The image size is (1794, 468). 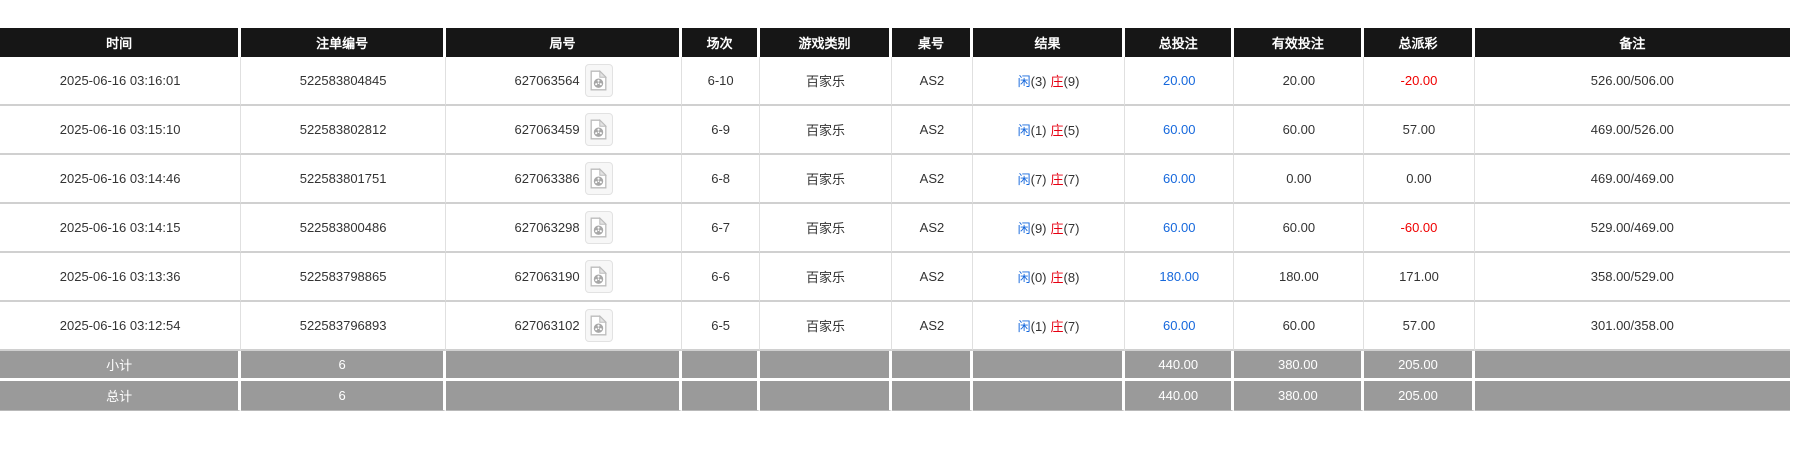 What do you see at coordinates (932, 366) in the screenshot?
I see `summary-empty-table-id` at bounding box center [932, 366].